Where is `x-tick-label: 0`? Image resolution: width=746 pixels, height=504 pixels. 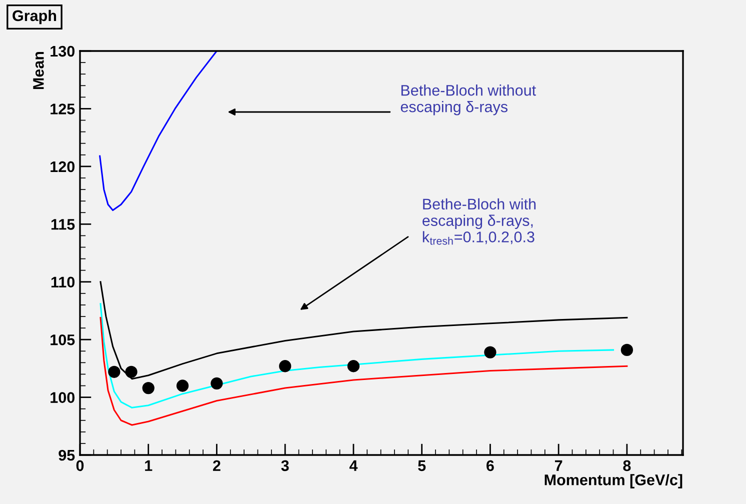 x-tick-label: 0 is located at coordinates (80, 466).